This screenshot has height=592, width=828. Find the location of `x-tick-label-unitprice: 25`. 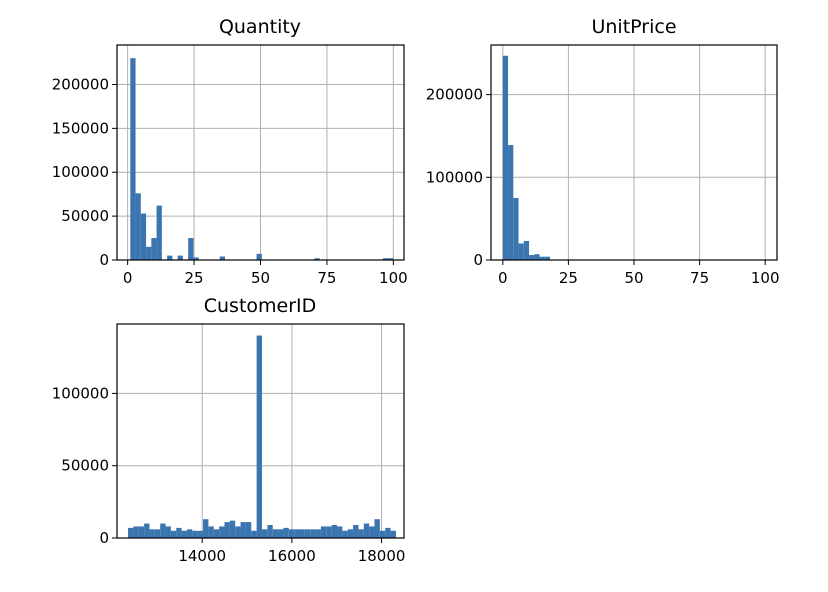

x-tick-label-unitprice: 25 is located at coordinates (568, 278).